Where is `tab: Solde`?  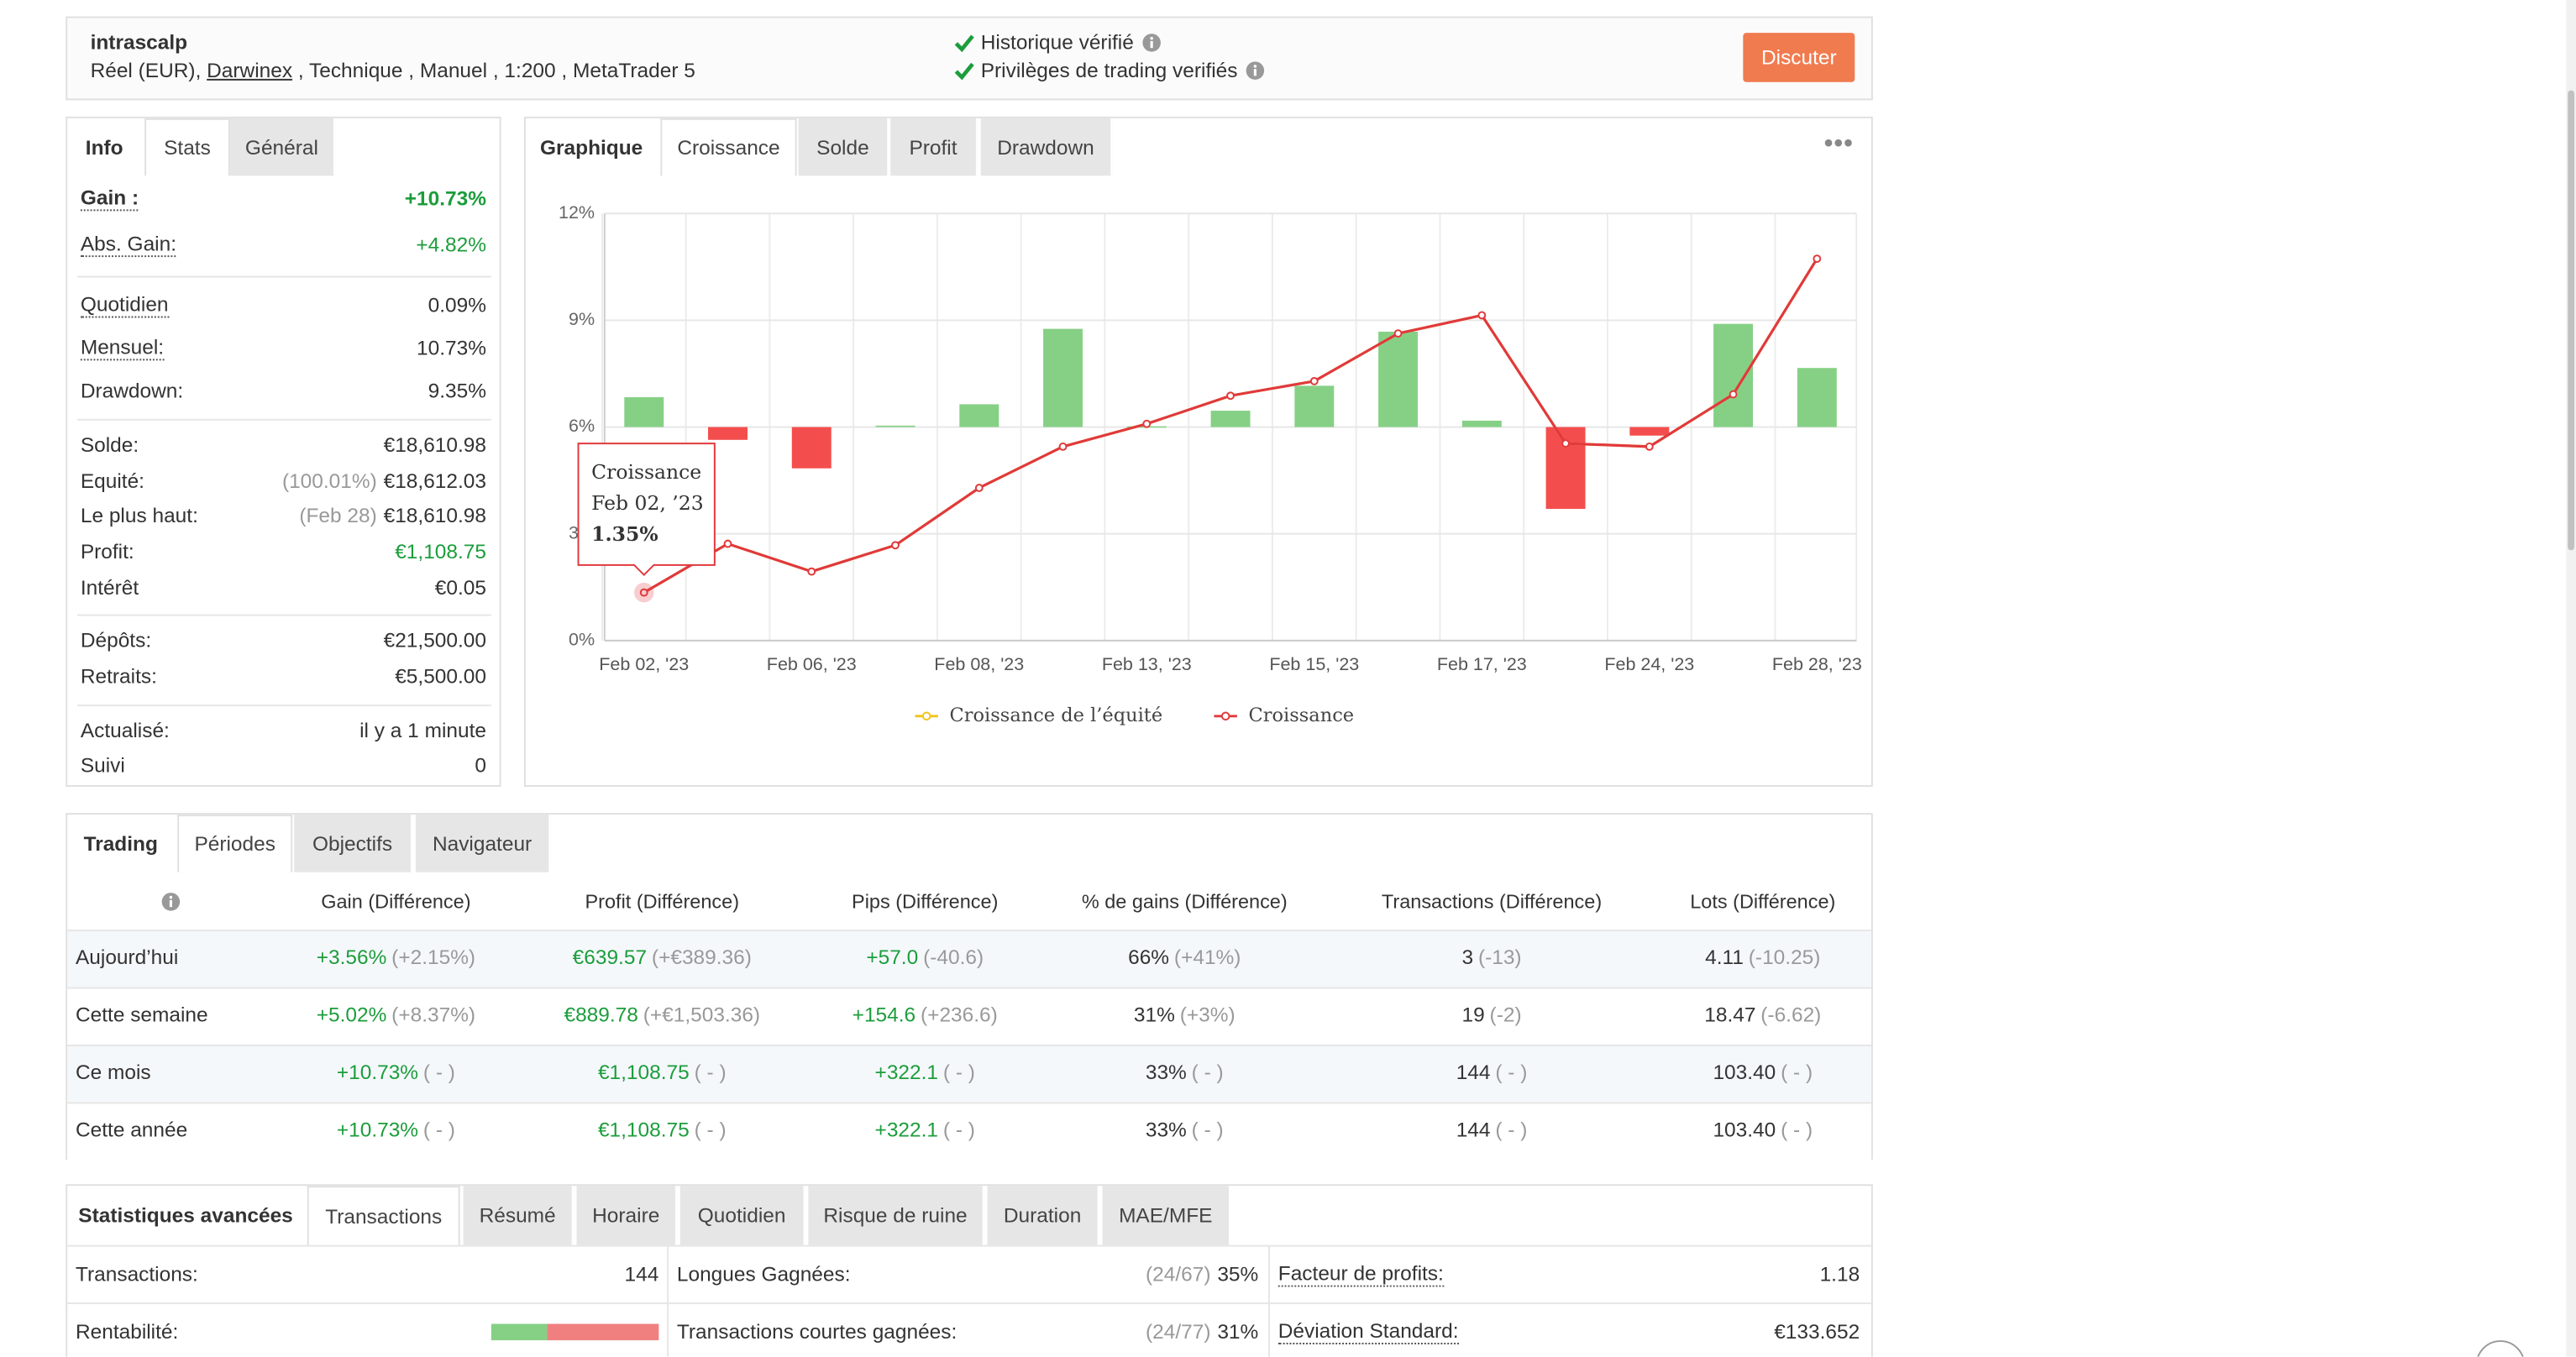 tab: Solde is located at coordinates (843, 147).